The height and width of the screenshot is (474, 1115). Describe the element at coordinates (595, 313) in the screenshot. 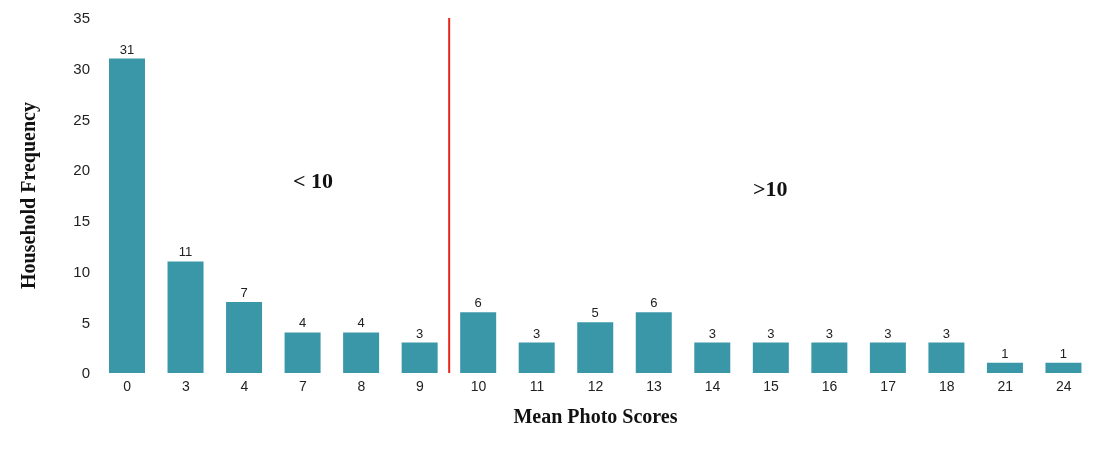

I see `data-label: 5` at that location.